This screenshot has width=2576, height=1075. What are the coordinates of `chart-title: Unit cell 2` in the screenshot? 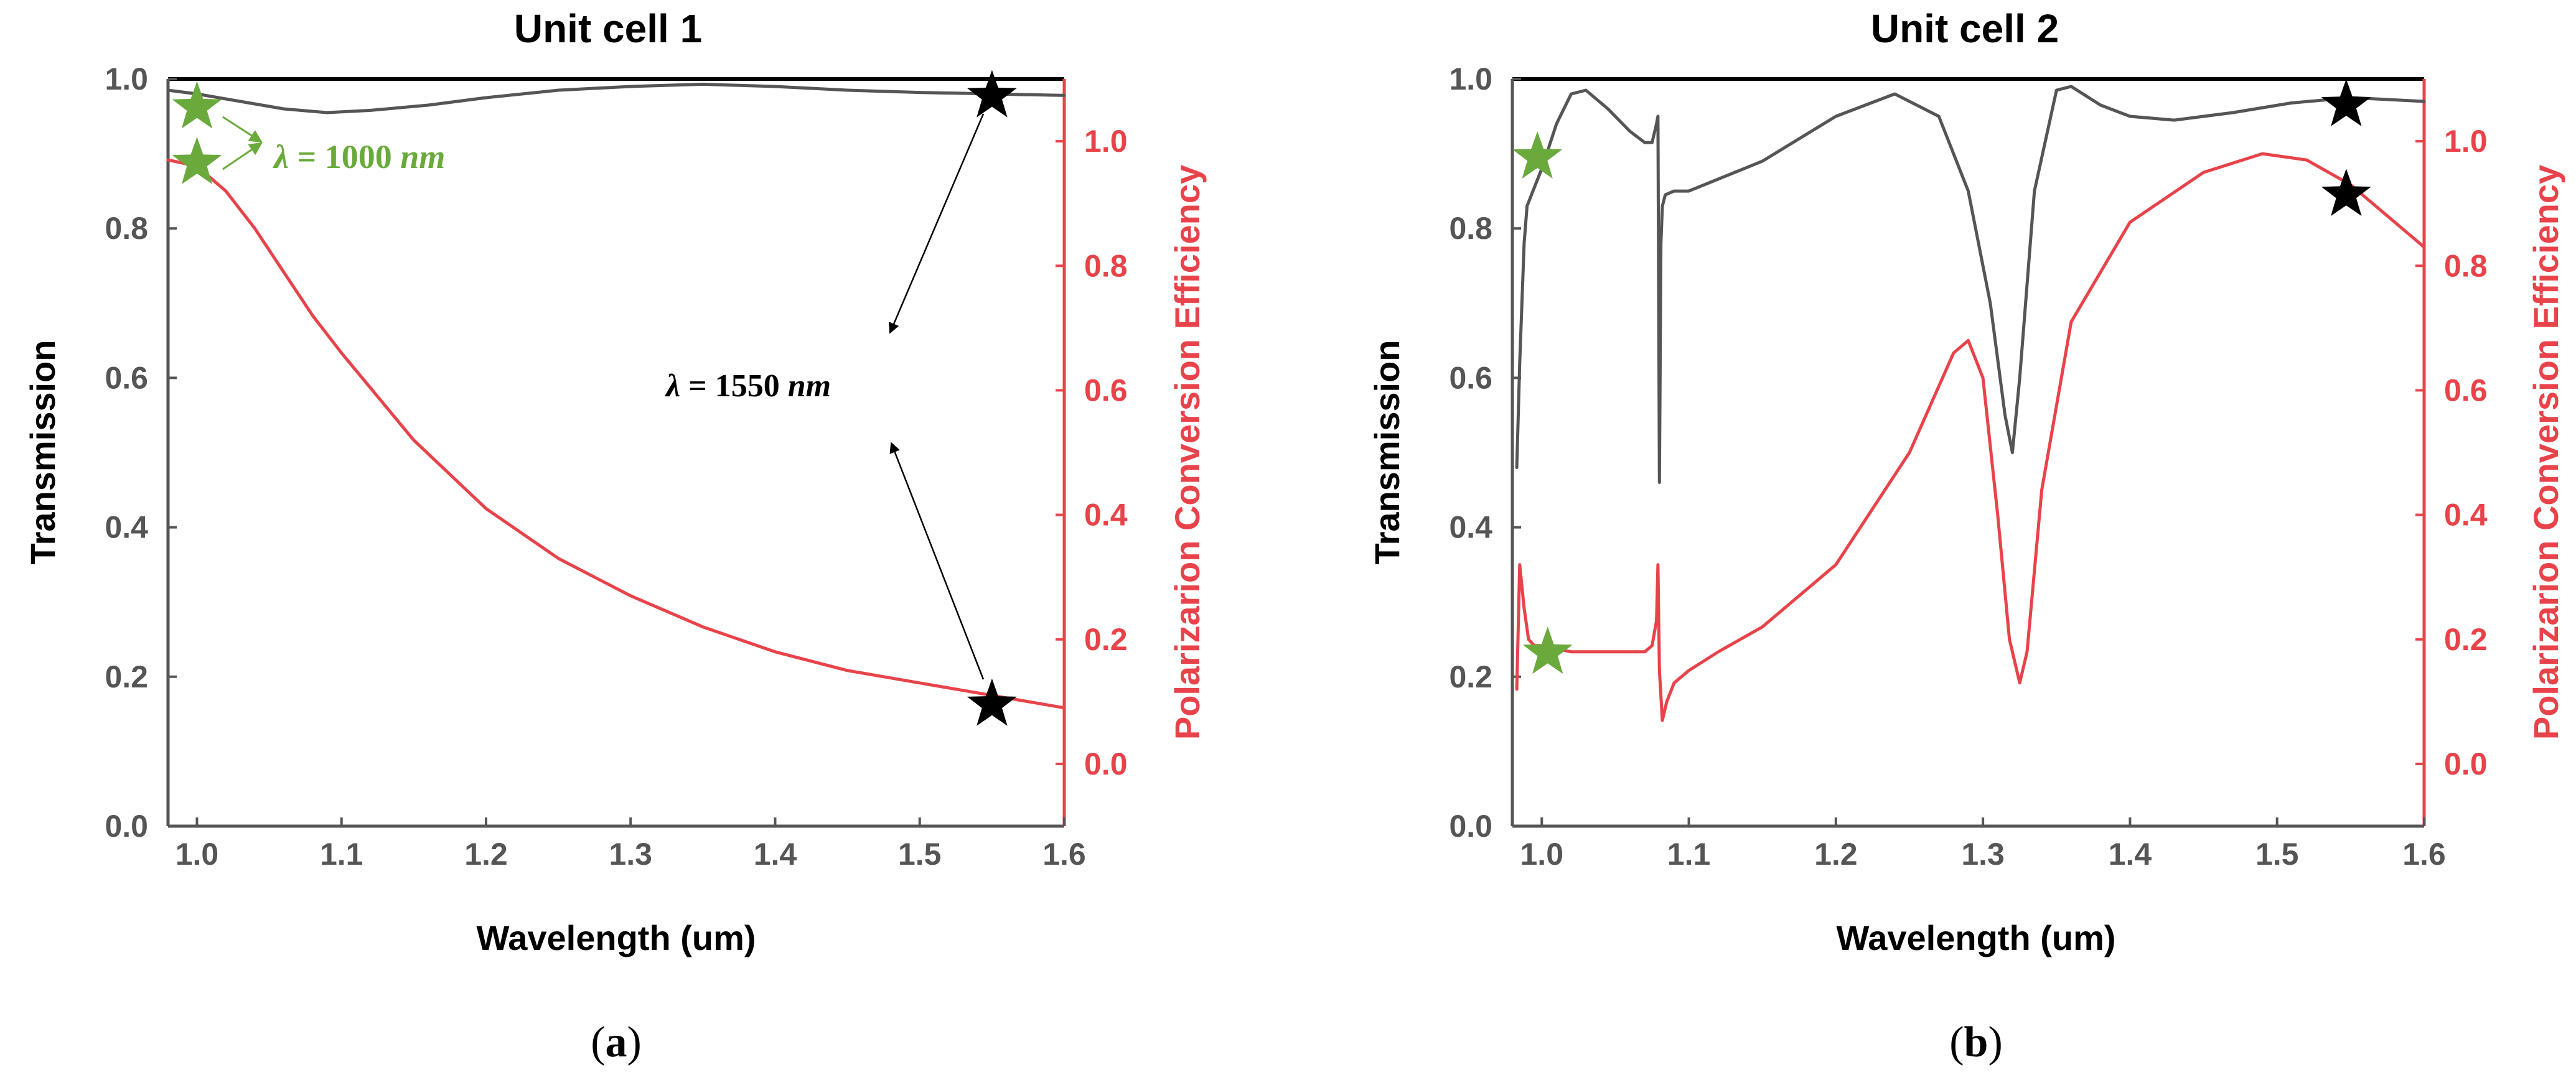 It's located at (1965, 29).